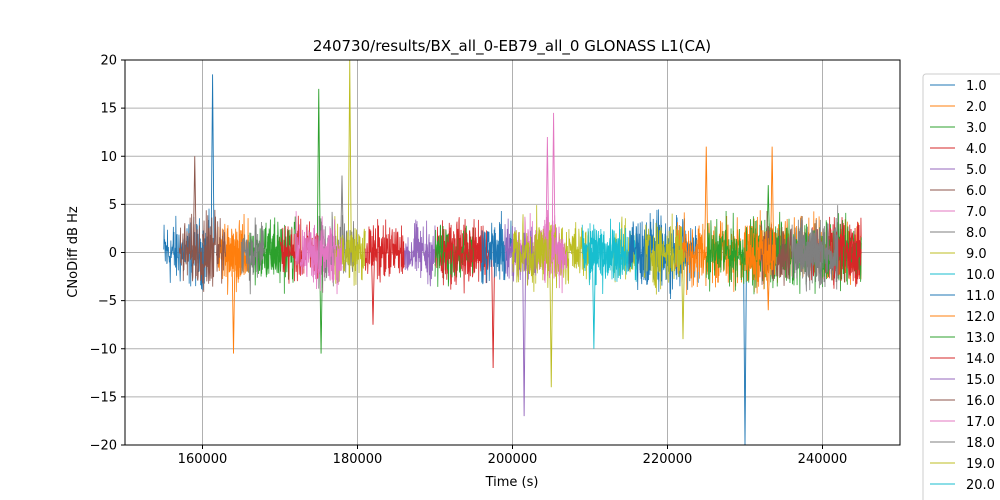 The image size is (1000, 500). Describe the element at coordinates (980, 338) in the screenshot. I see `legend-label: 13.0` at that location.